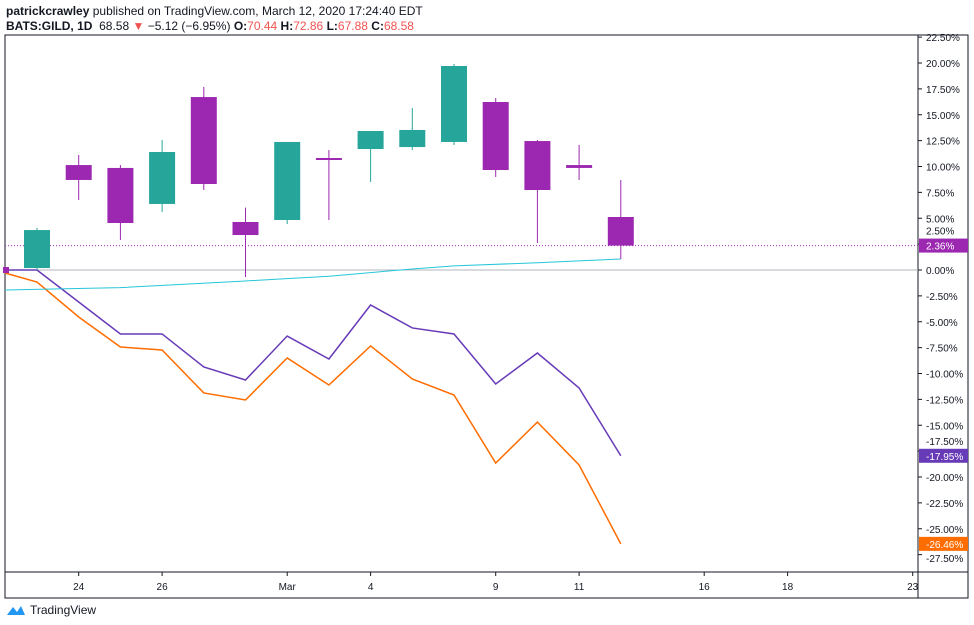  What do you see at coordinates (371, 587) in the screenshot?
I see `x-tick-label: 4` at bounding box center [371, 587].